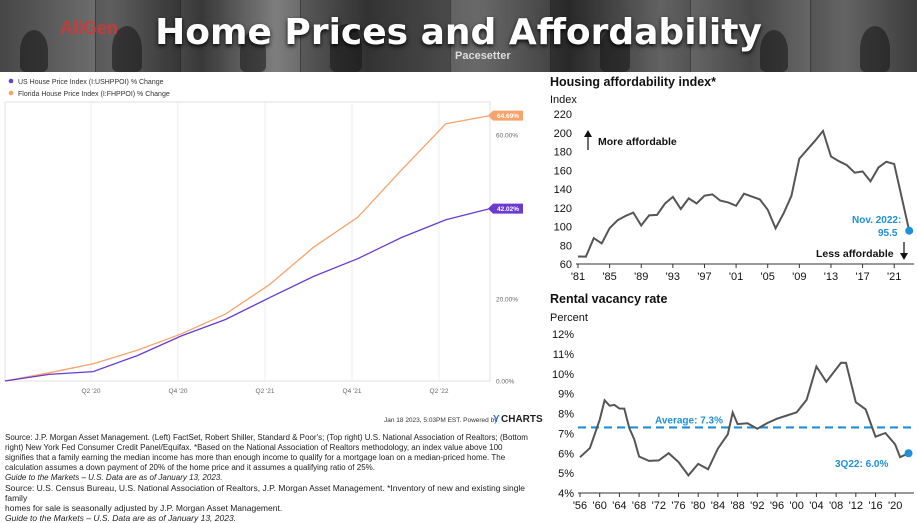 Image resolution: width=917 pixels, height=523 pixels. I want to click on affordability-x-tick-label: '13, so click(831, 277).